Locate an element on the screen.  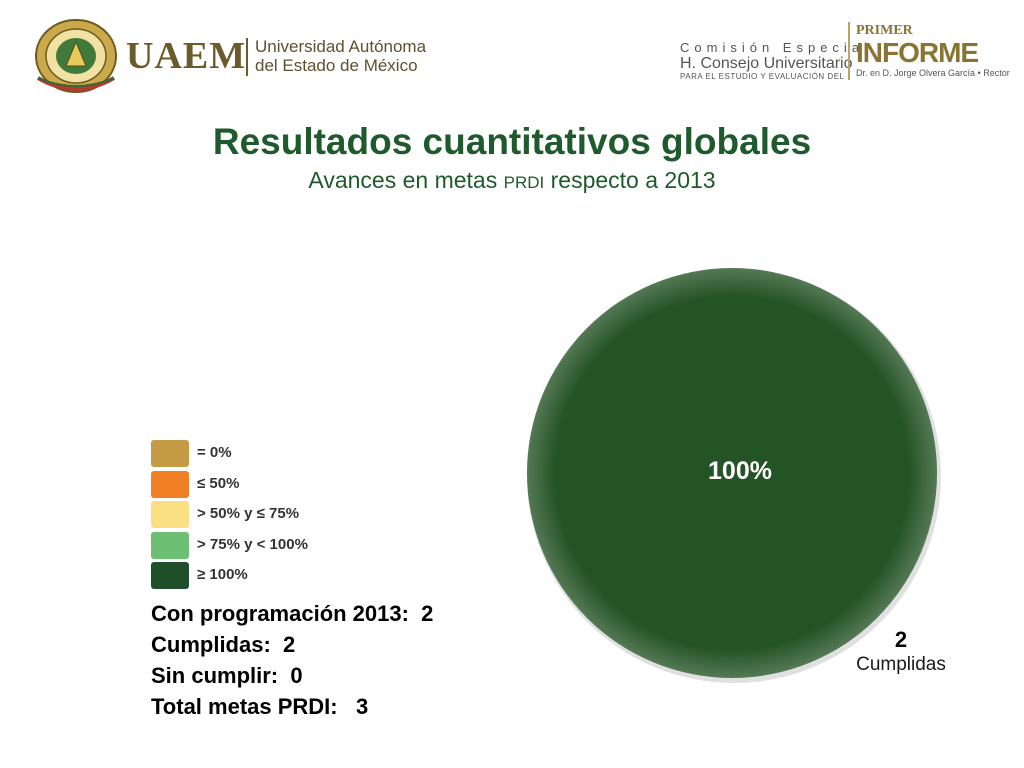
commission-line2: H. Consejo Universitario is located at coordinates (766, 63).